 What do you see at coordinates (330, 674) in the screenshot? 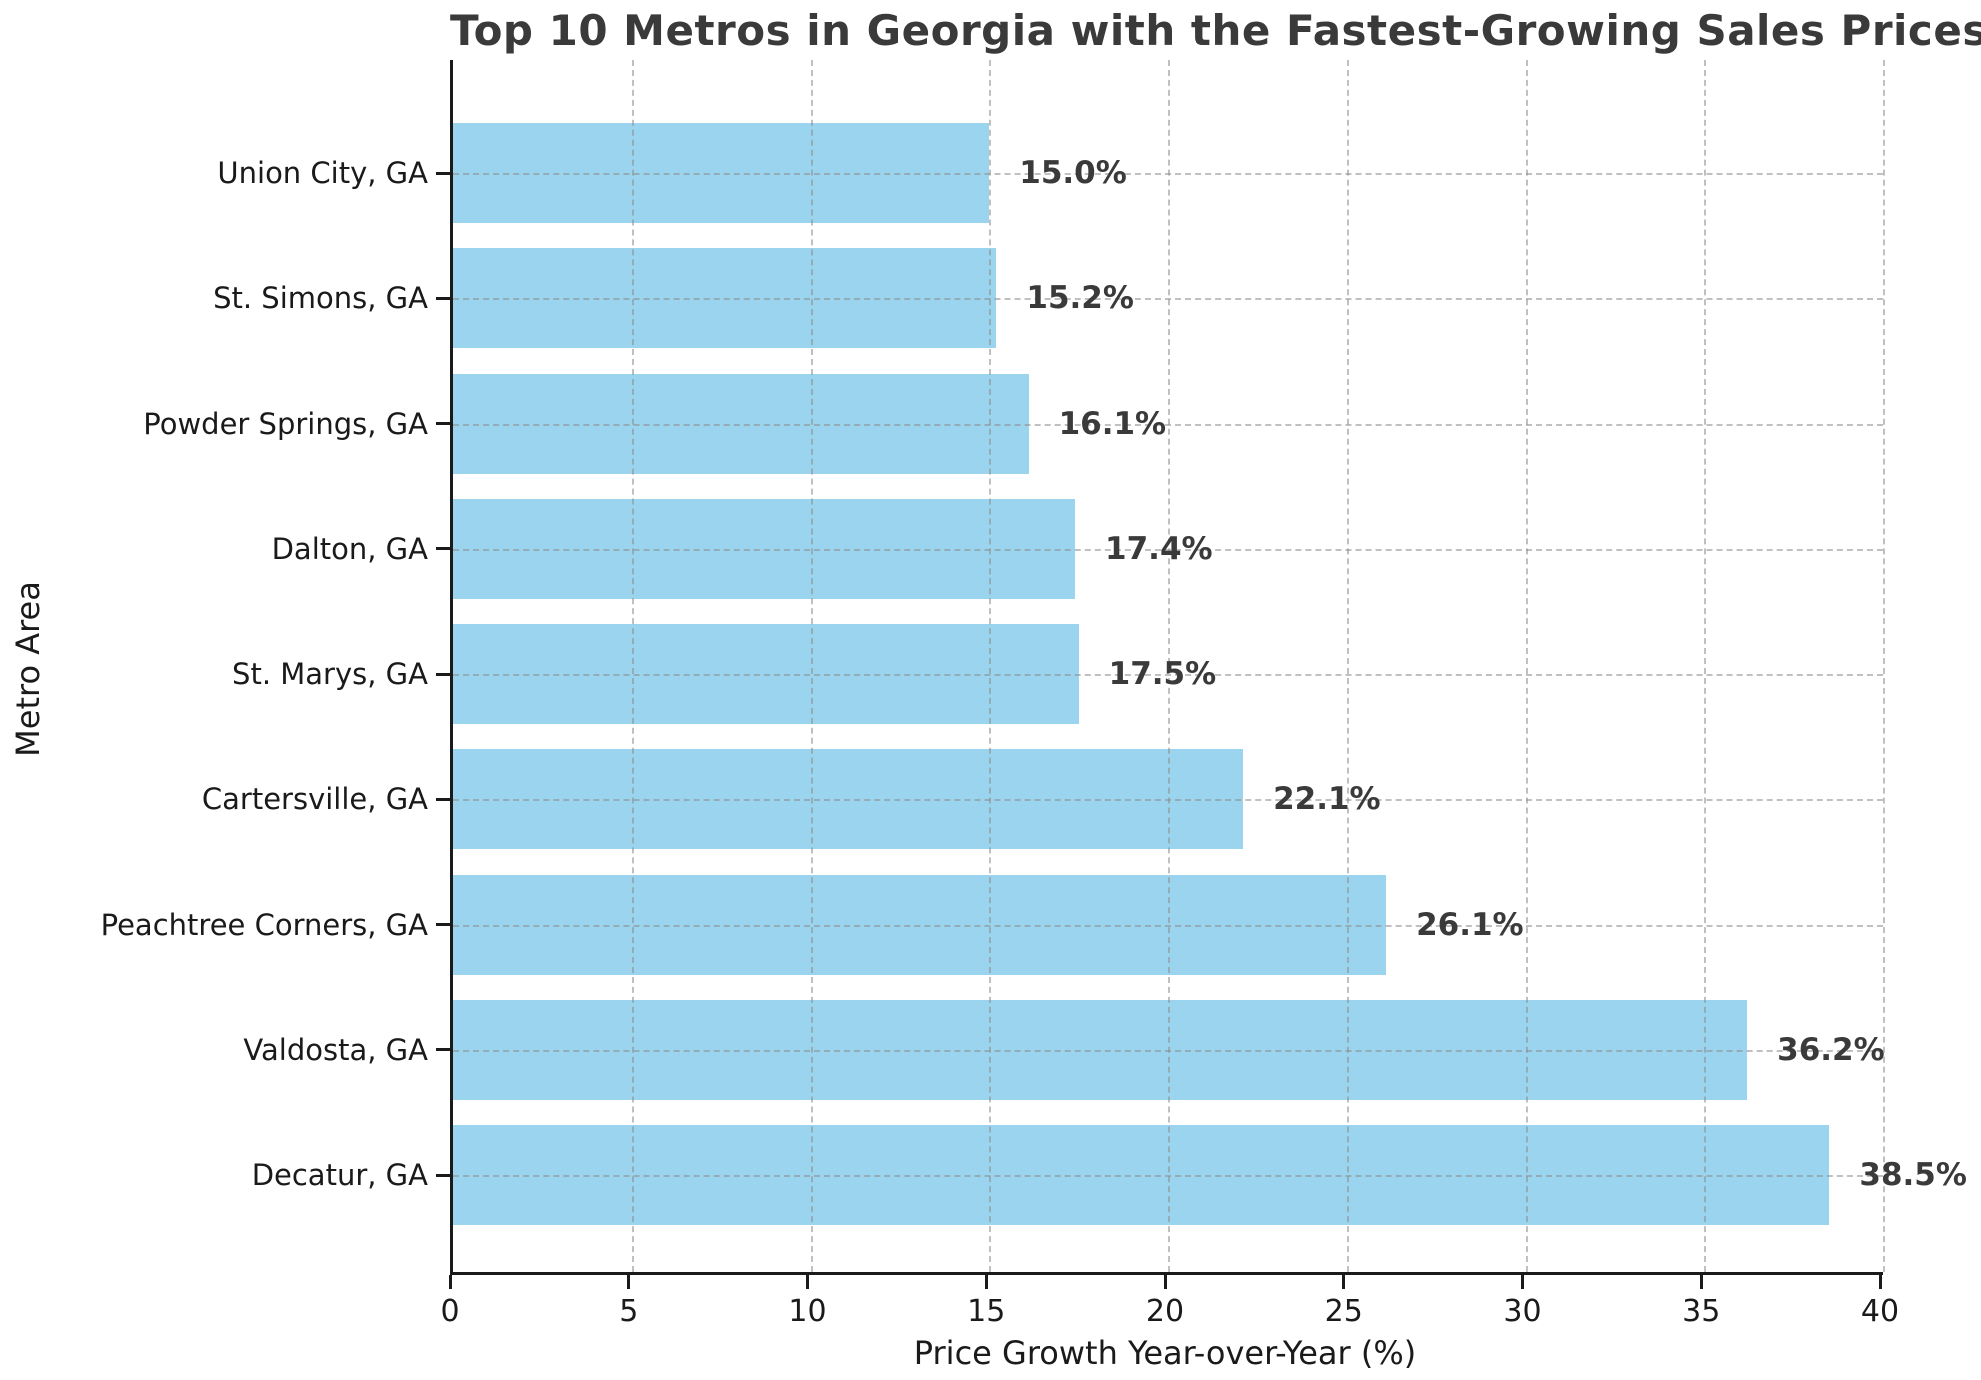
I see `y-category-label: St. Marys, GA` at bounding box center [330, 674].